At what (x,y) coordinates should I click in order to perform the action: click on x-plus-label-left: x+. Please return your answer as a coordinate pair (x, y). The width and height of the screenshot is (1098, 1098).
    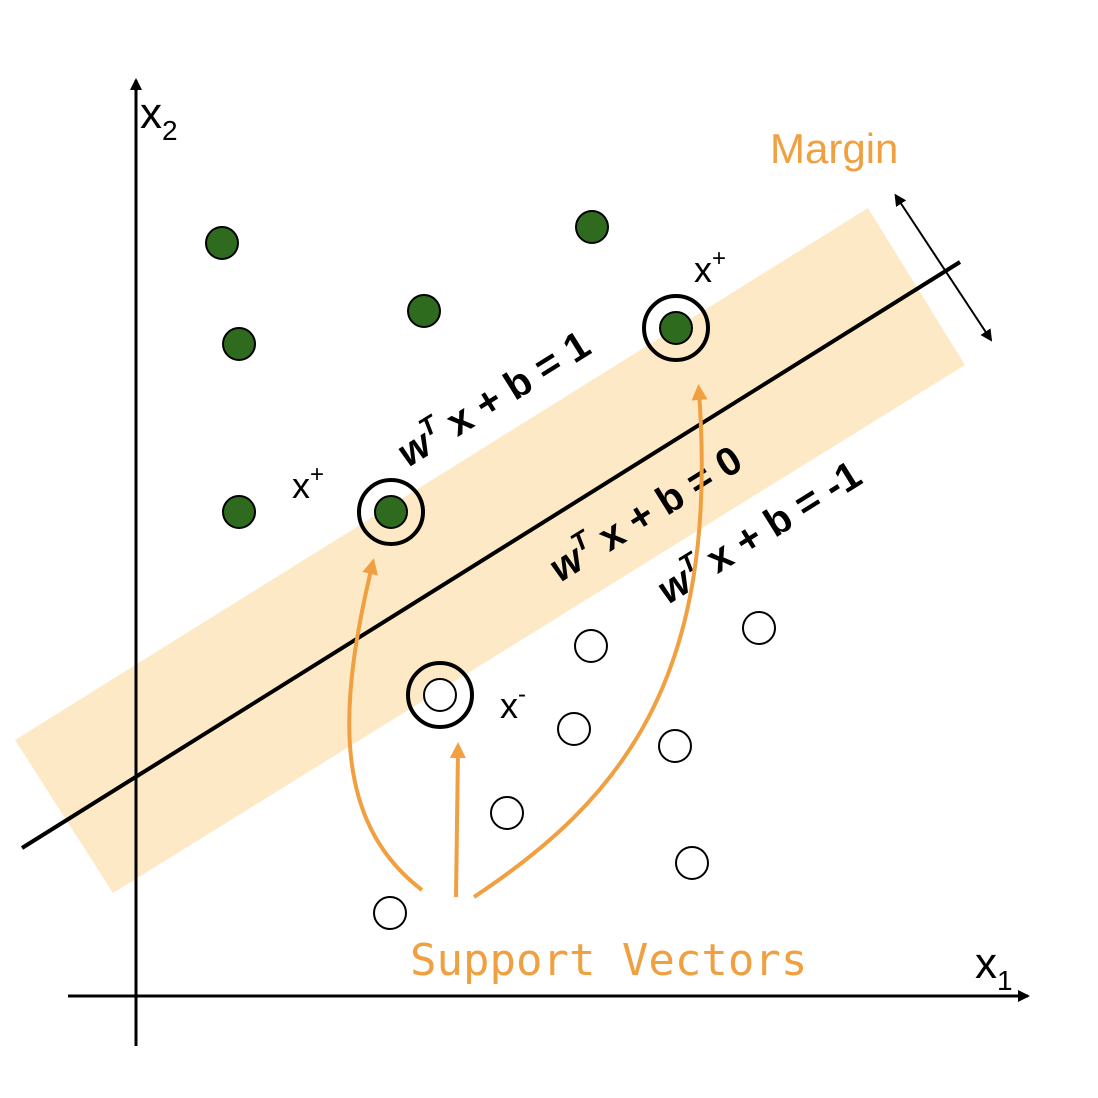
    Looking at the image, I should click on (308, 483).